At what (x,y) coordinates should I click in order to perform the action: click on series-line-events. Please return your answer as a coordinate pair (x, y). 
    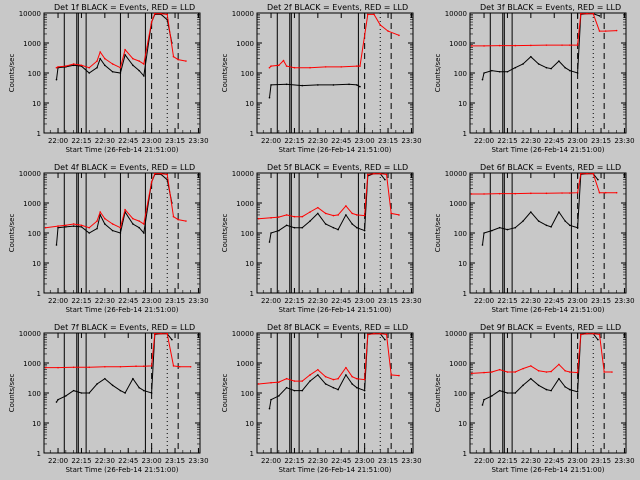
    Looking at the image, I should click on (315, 90).